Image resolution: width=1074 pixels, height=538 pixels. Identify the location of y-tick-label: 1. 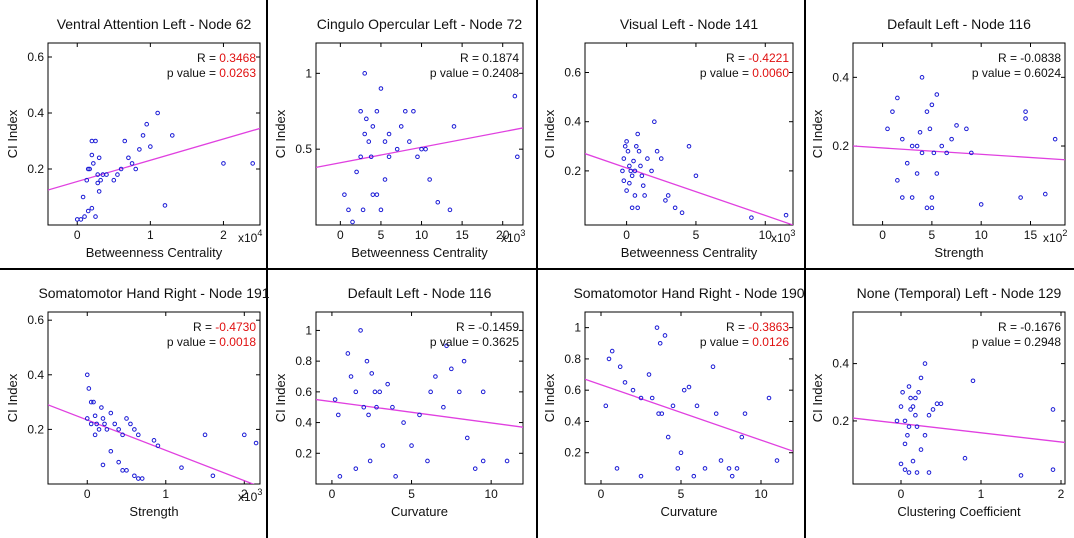
(577, 328).